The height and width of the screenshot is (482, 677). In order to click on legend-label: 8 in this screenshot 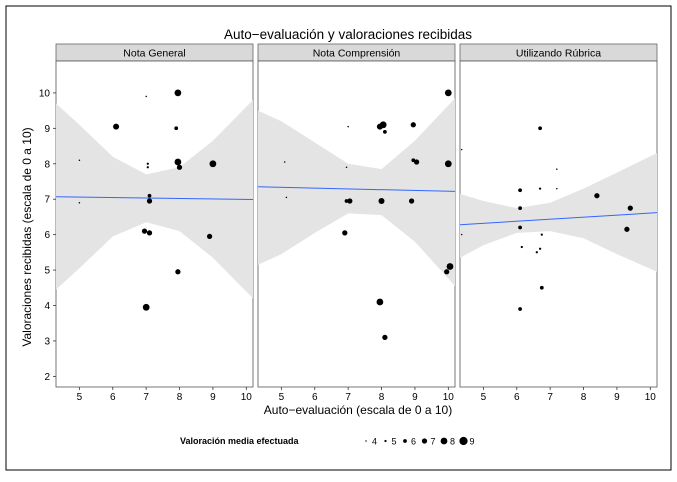, I will do `click(452, 442)`.